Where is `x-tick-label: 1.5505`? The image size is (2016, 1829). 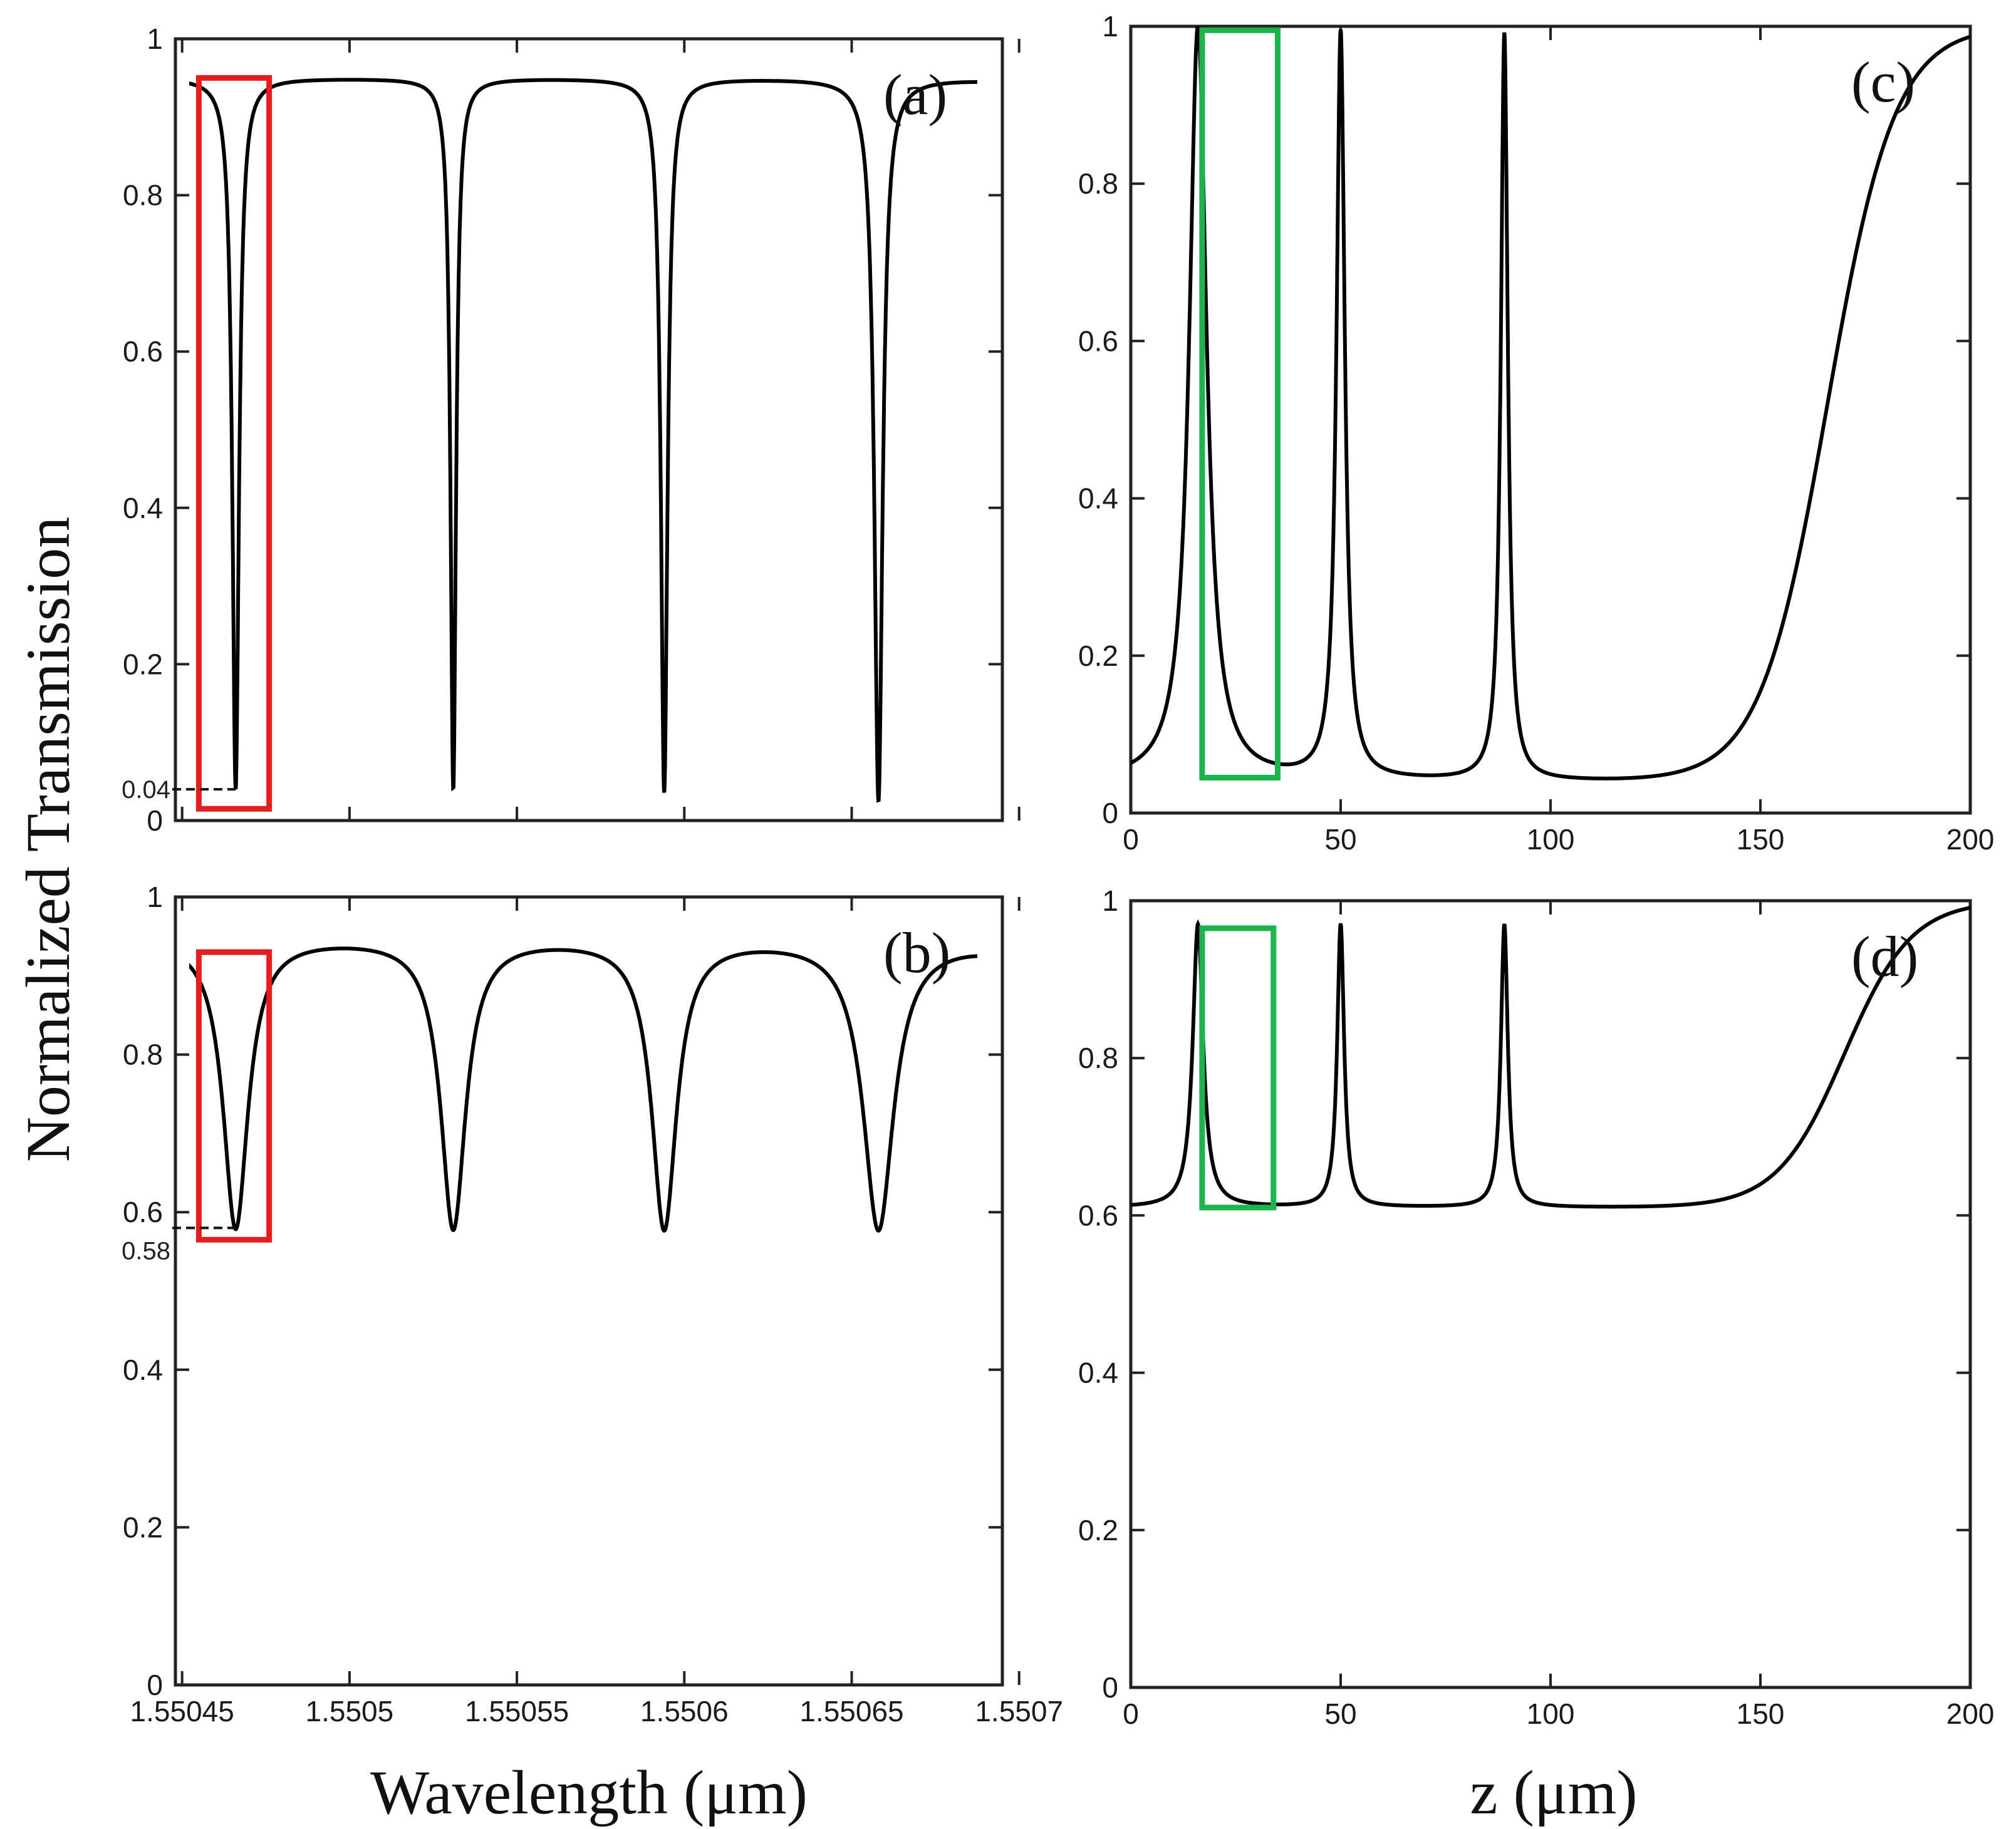 x-tick-label: 1.5505 is located at coordinates (350, 1712).